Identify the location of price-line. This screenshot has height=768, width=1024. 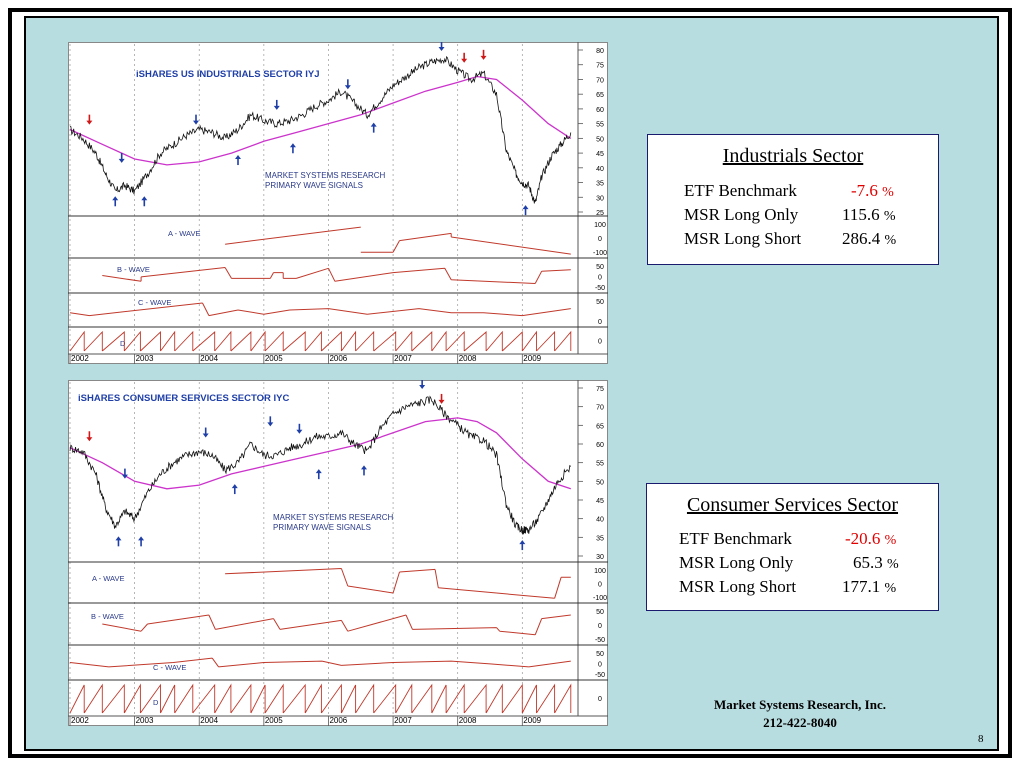
(320, 465).